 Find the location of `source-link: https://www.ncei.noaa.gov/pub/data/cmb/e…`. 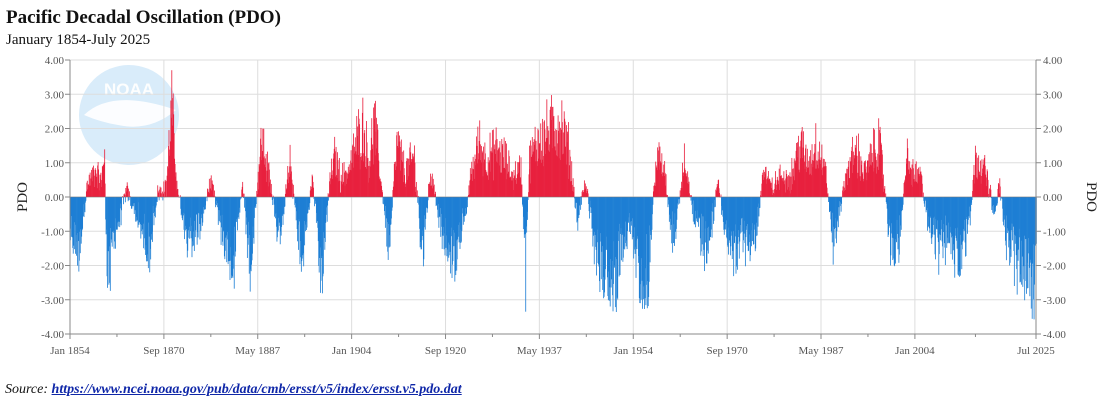

source-link: https://www.ncei.noaa.gov/pub/data/cmb/e… is located at coordinates (256, 389).